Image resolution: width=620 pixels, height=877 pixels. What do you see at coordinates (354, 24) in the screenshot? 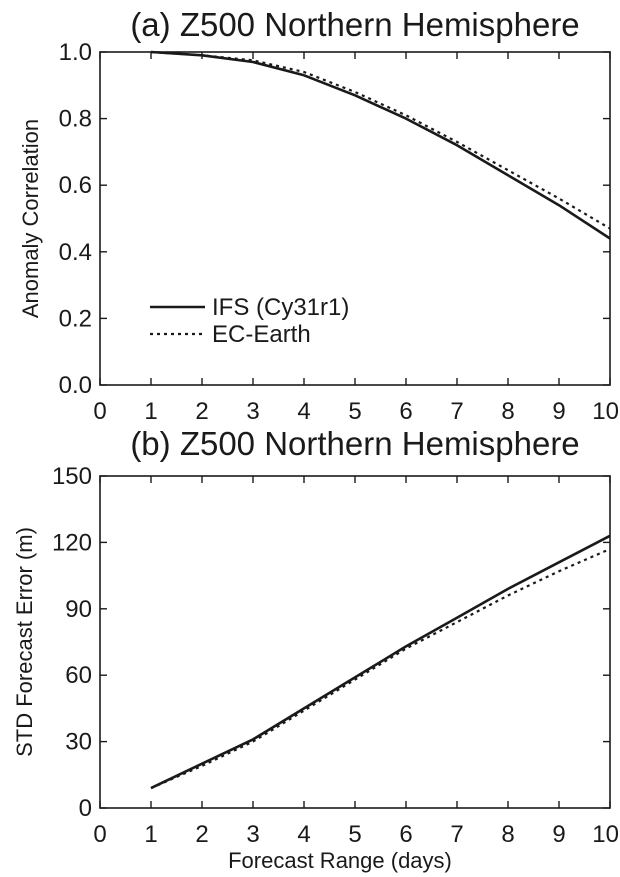
I see `chart-title: (a) Z500 Northern Hemisphere` at bounding box center [354, 24].